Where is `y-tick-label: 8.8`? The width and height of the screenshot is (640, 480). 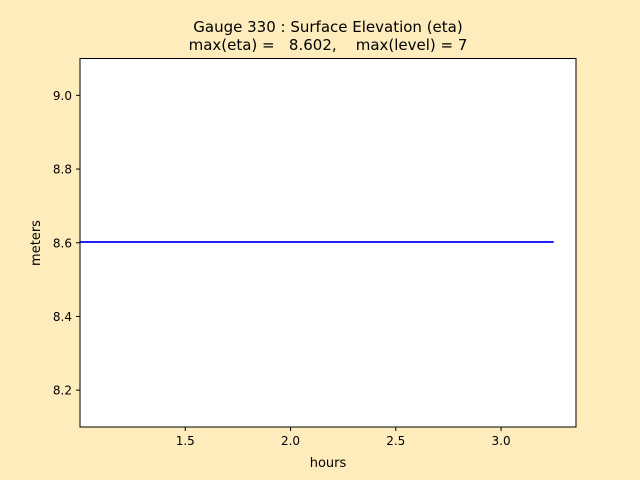 y-tick-label: 8.8 is located at coordinates (62, 170).